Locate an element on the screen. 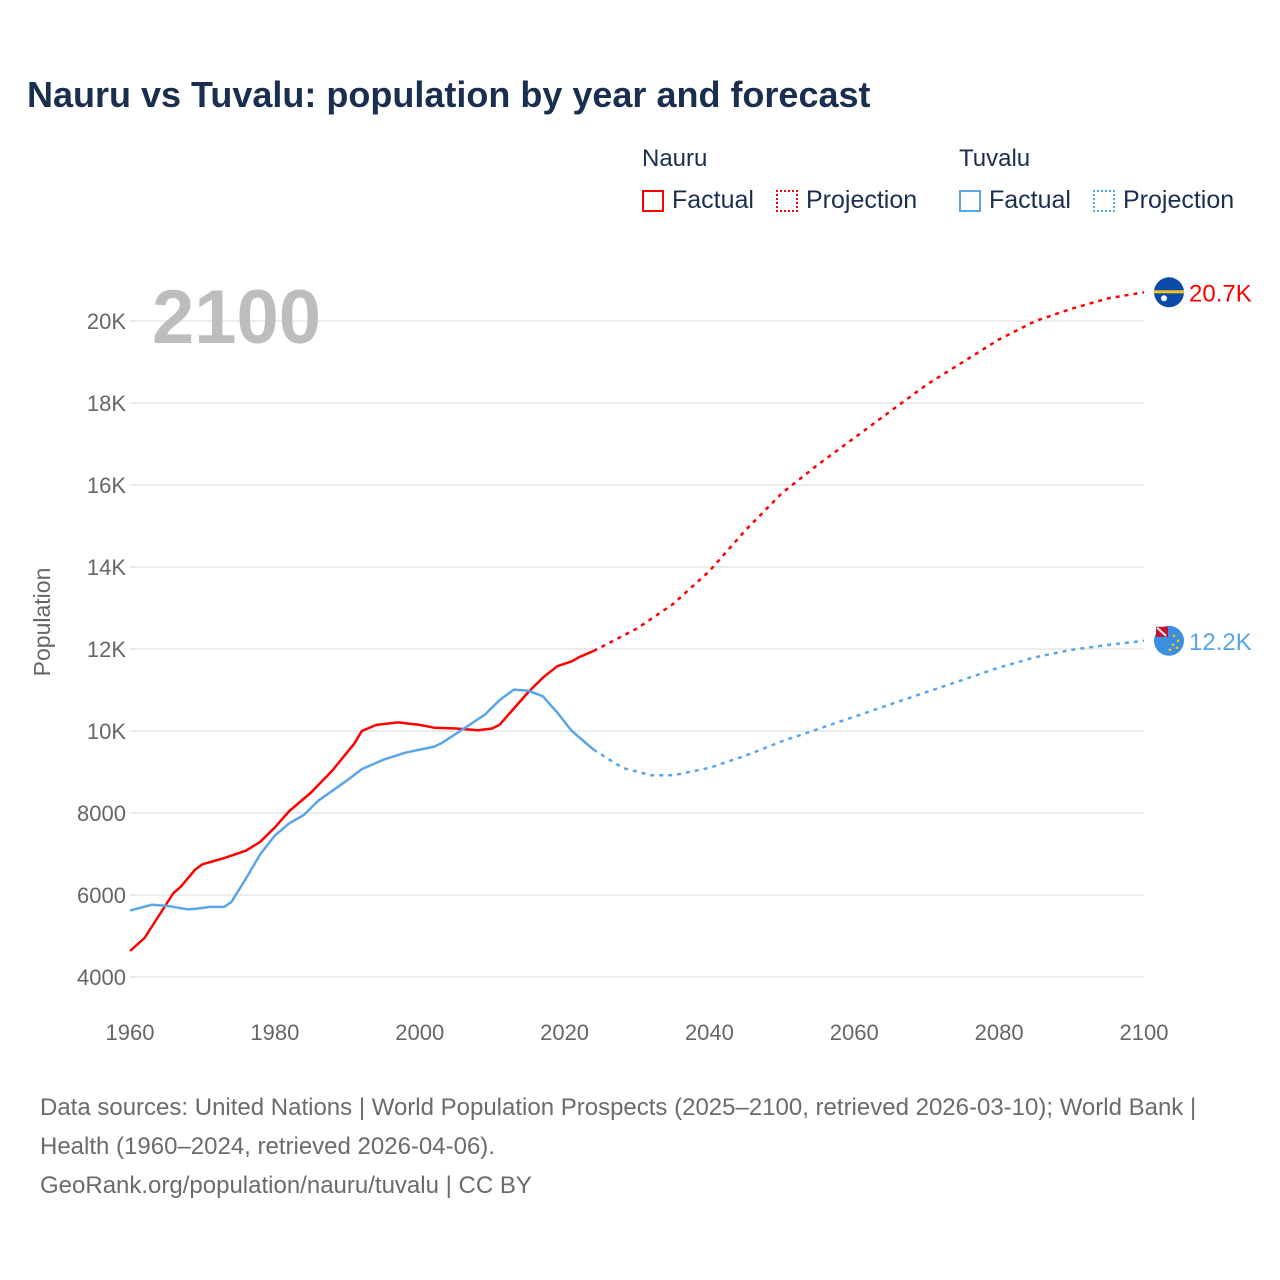  y-tick-label: 14K is located at coordinates (106, 567).